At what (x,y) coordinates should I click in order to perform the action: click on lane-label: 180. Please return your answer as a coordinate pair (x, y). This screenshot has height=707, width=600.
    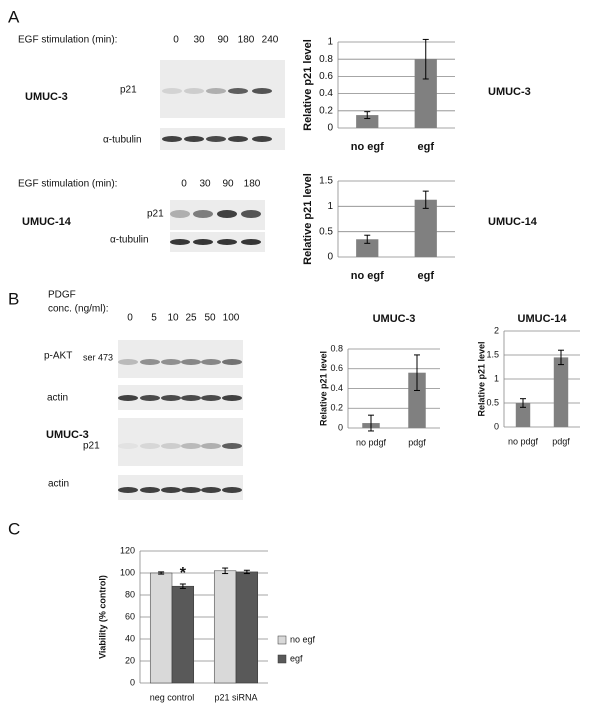
    Looking at the image, I should click on (252, 184).